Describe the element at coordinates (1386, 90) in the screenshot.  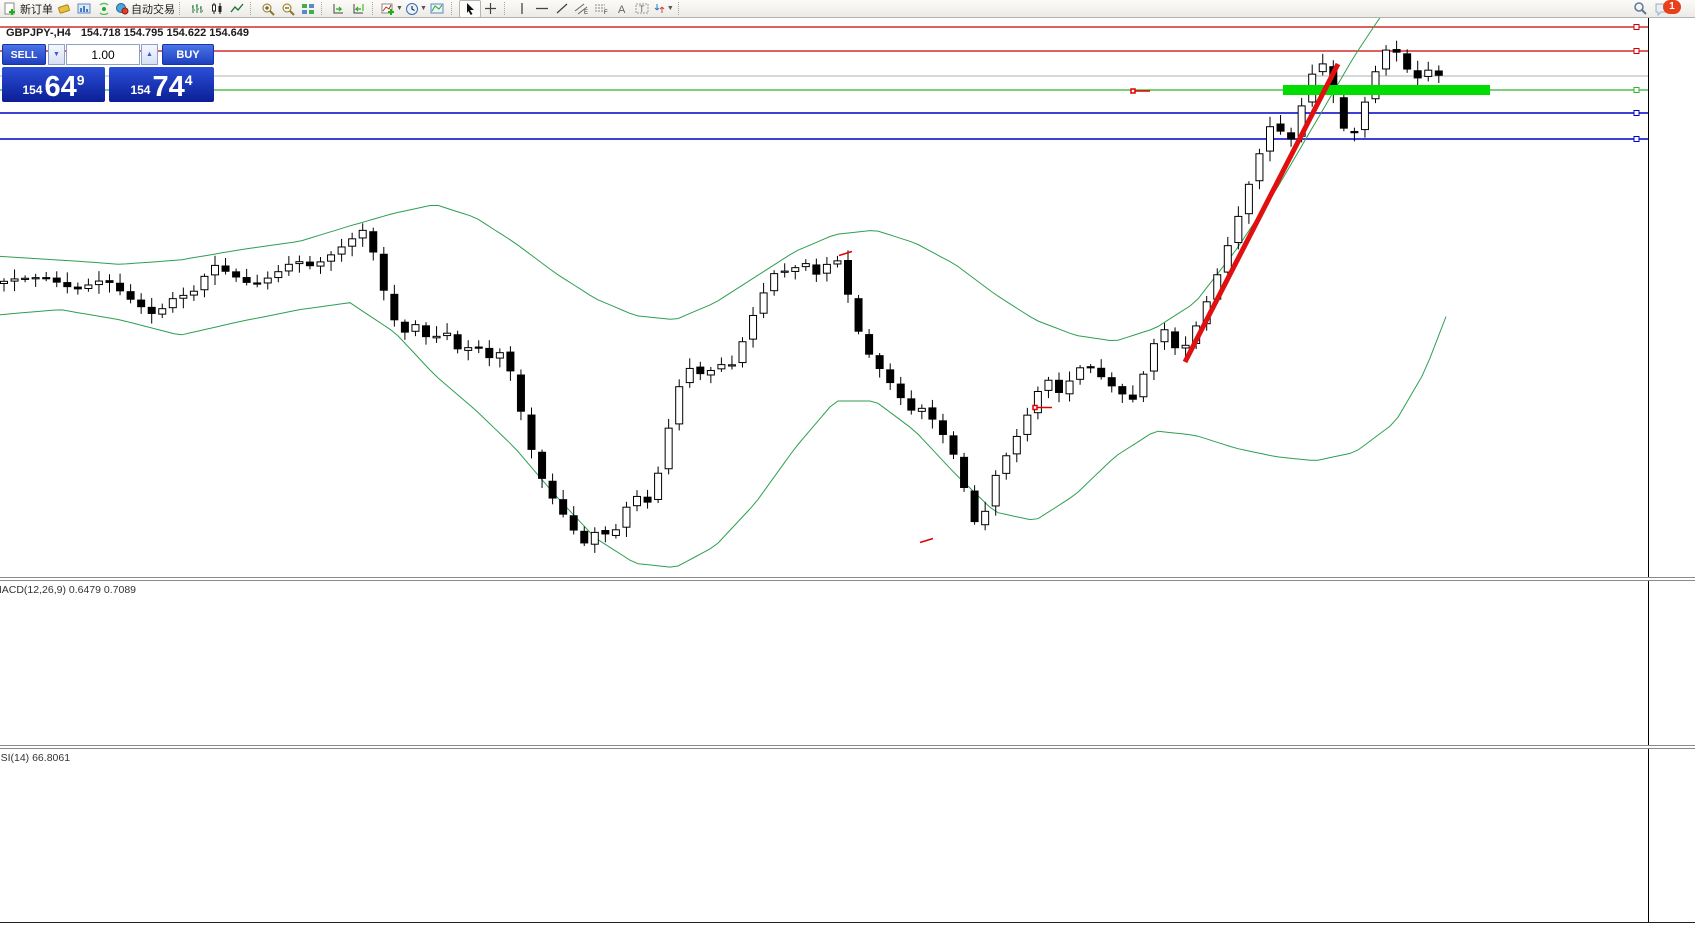
I see `support-zone-band` at that location.